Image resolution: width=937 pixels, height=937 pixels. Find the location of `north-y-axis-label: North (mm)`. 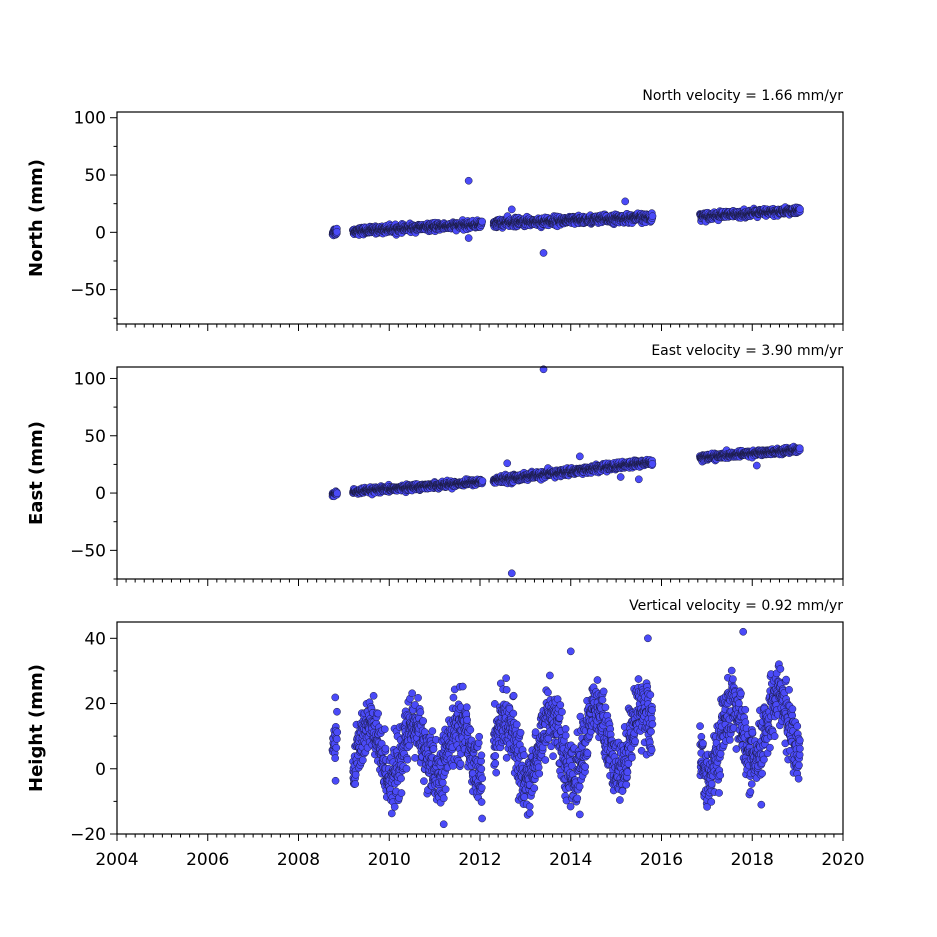

north-y-axis-label: North (mm) is located at coordinates (36, 218).